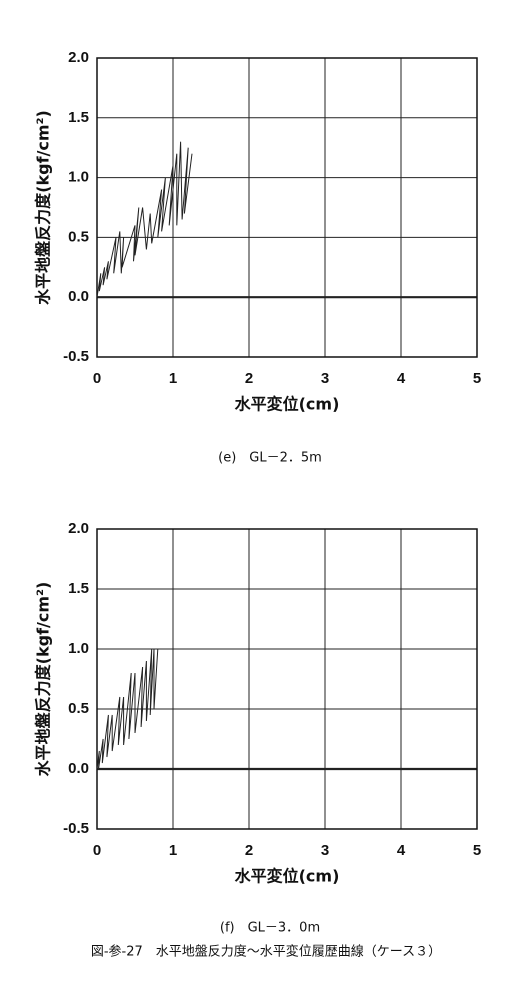 This screenshot has width=532, height=989. What do you see at coordinates (266, 952) in the screenshot?
I see `figure-caption: 図-参-27 水平地盤反力度～水平変位履歴曲線（ケース３）` at bounding box center [266, 952].